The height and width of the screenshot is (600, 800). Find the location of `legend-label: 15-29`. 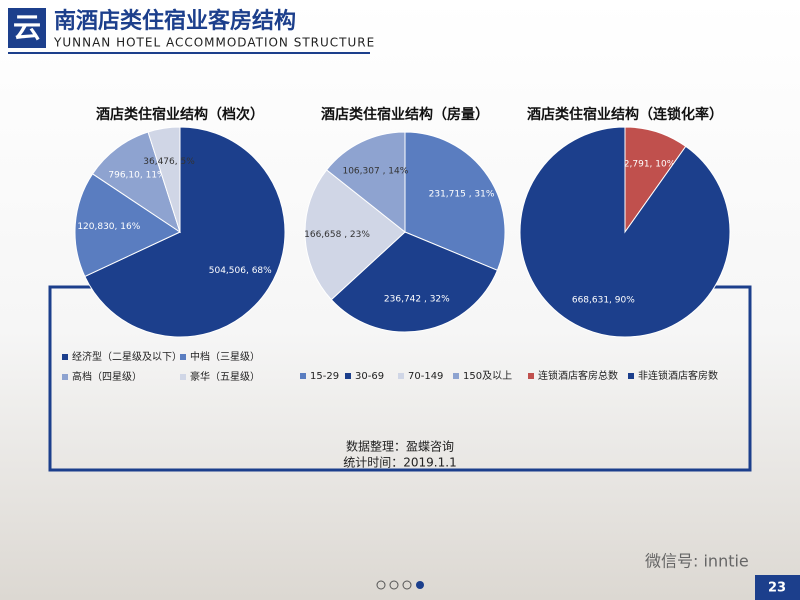

legend-label: 15-29 is located at coordinates (324, 376).